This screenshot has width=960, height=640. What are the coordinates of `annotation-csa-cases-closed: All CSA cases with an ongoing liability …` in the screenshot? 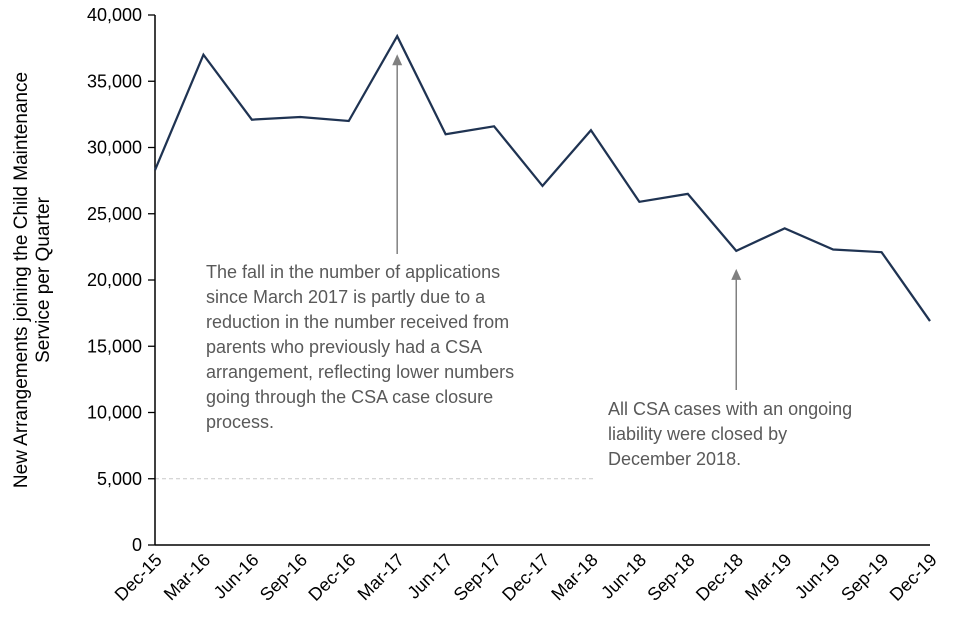 It's located at (730, 434).